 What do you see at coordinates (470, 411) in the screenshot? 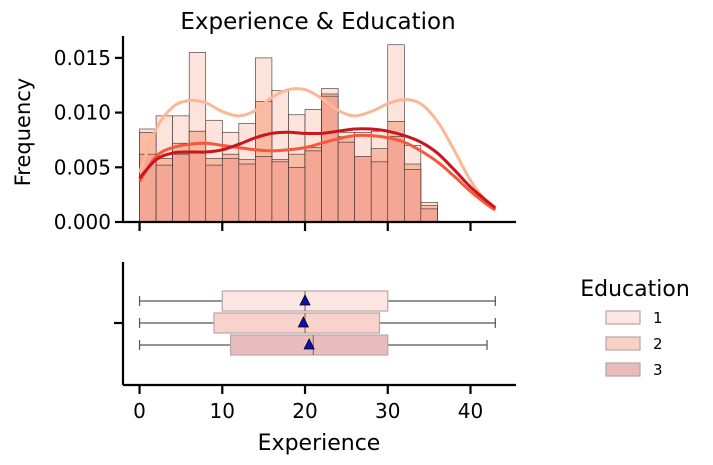
I see `boxplot-xtick-label: 40` at bounding box center [470, 411].